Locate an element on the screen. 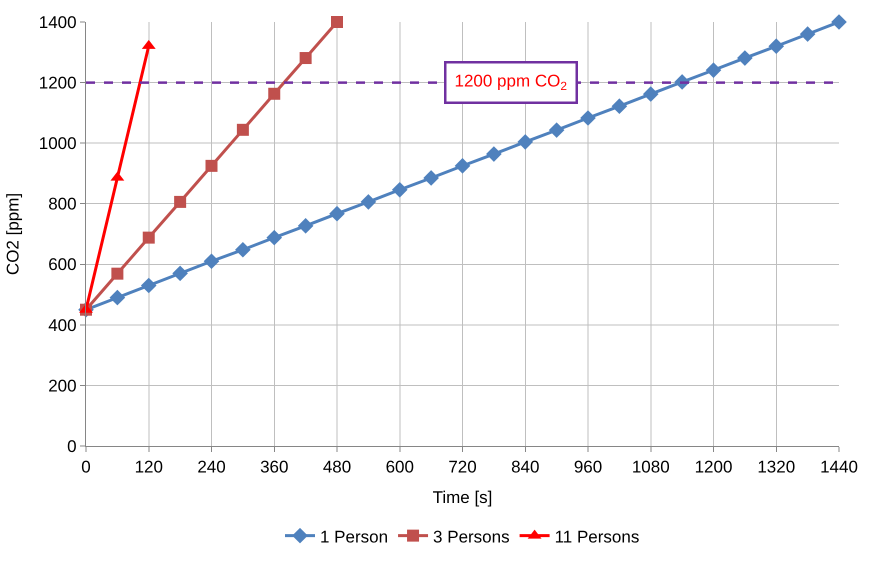  y-tick-label: 800 is located at coordinates (62, 204).